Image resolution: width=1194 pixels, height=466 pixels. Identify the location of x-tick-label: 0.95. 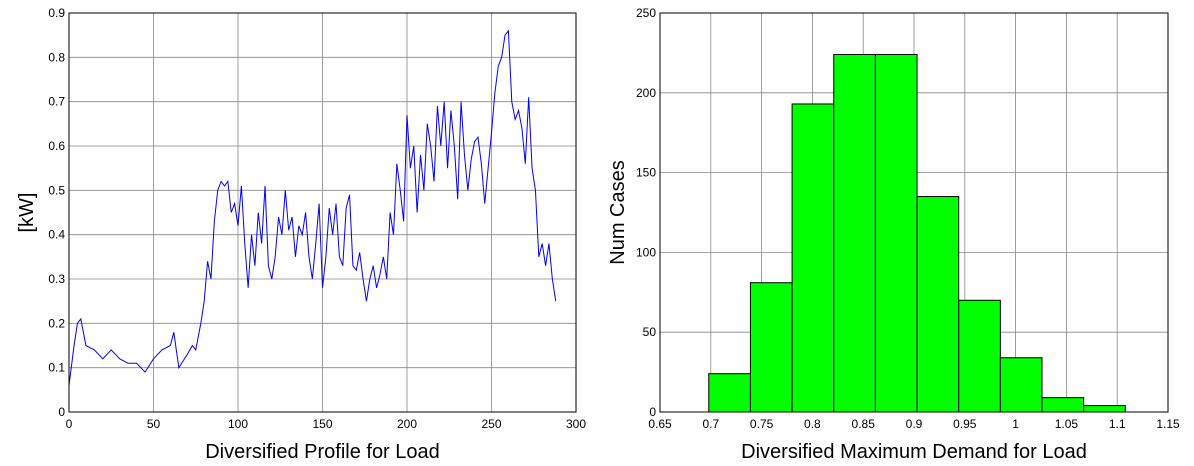
(965, 424).